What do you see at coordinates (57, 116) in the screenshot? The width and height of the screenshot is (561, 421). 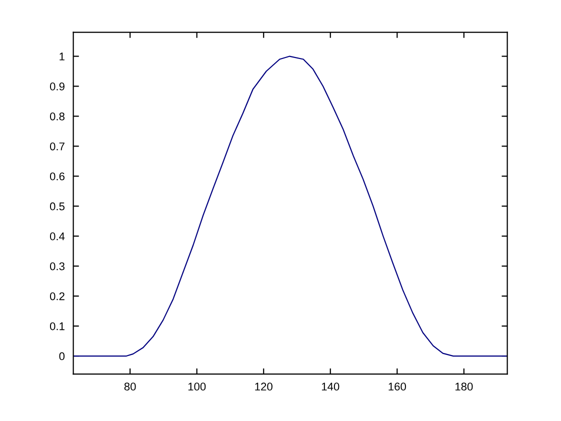 I see `y-tick-label: 0.8` at bounding box center [57, 116].